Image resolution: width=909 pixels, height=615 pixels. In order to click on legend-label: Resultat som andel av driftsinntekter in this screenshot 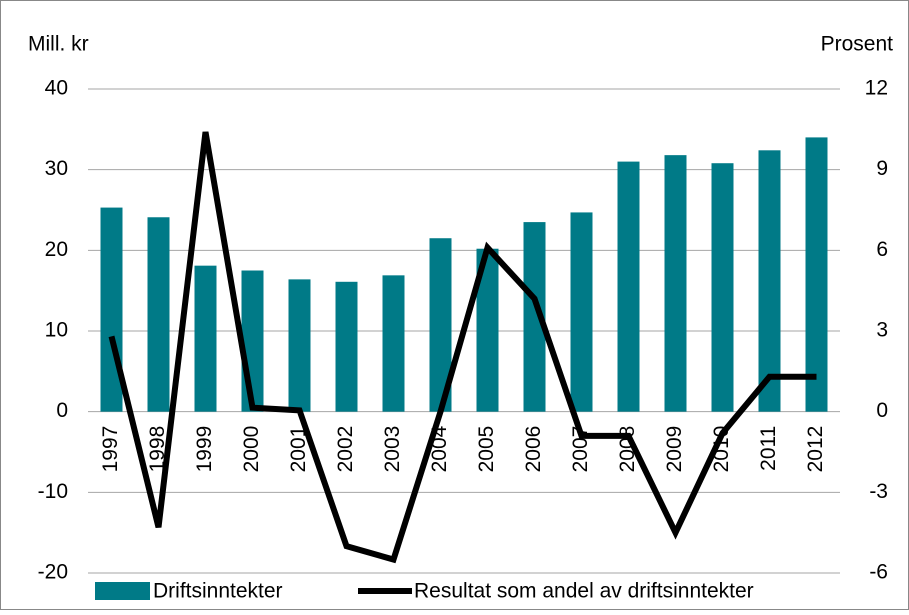, I will do `click(584, 591)`.